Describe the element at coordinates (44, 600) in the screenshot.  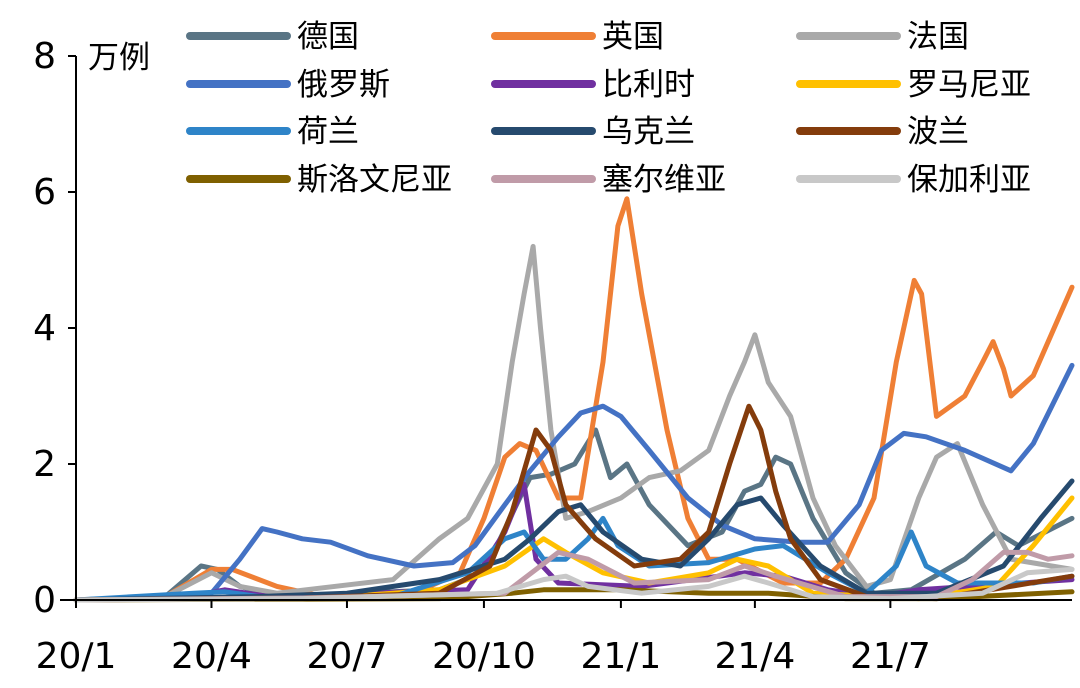
I see `y-tick-label: 0` at that location.